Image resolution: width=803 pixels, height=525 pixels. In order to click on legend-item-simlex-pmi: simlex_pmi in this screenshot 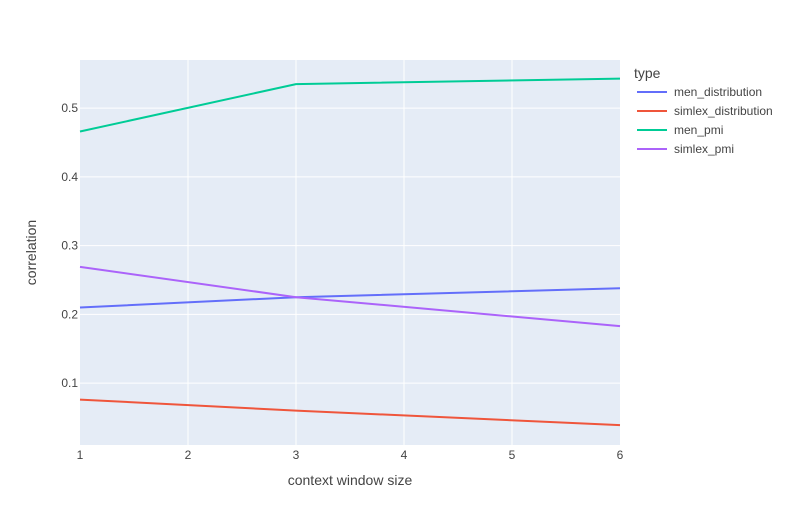, I will do `click(685, 149)`.